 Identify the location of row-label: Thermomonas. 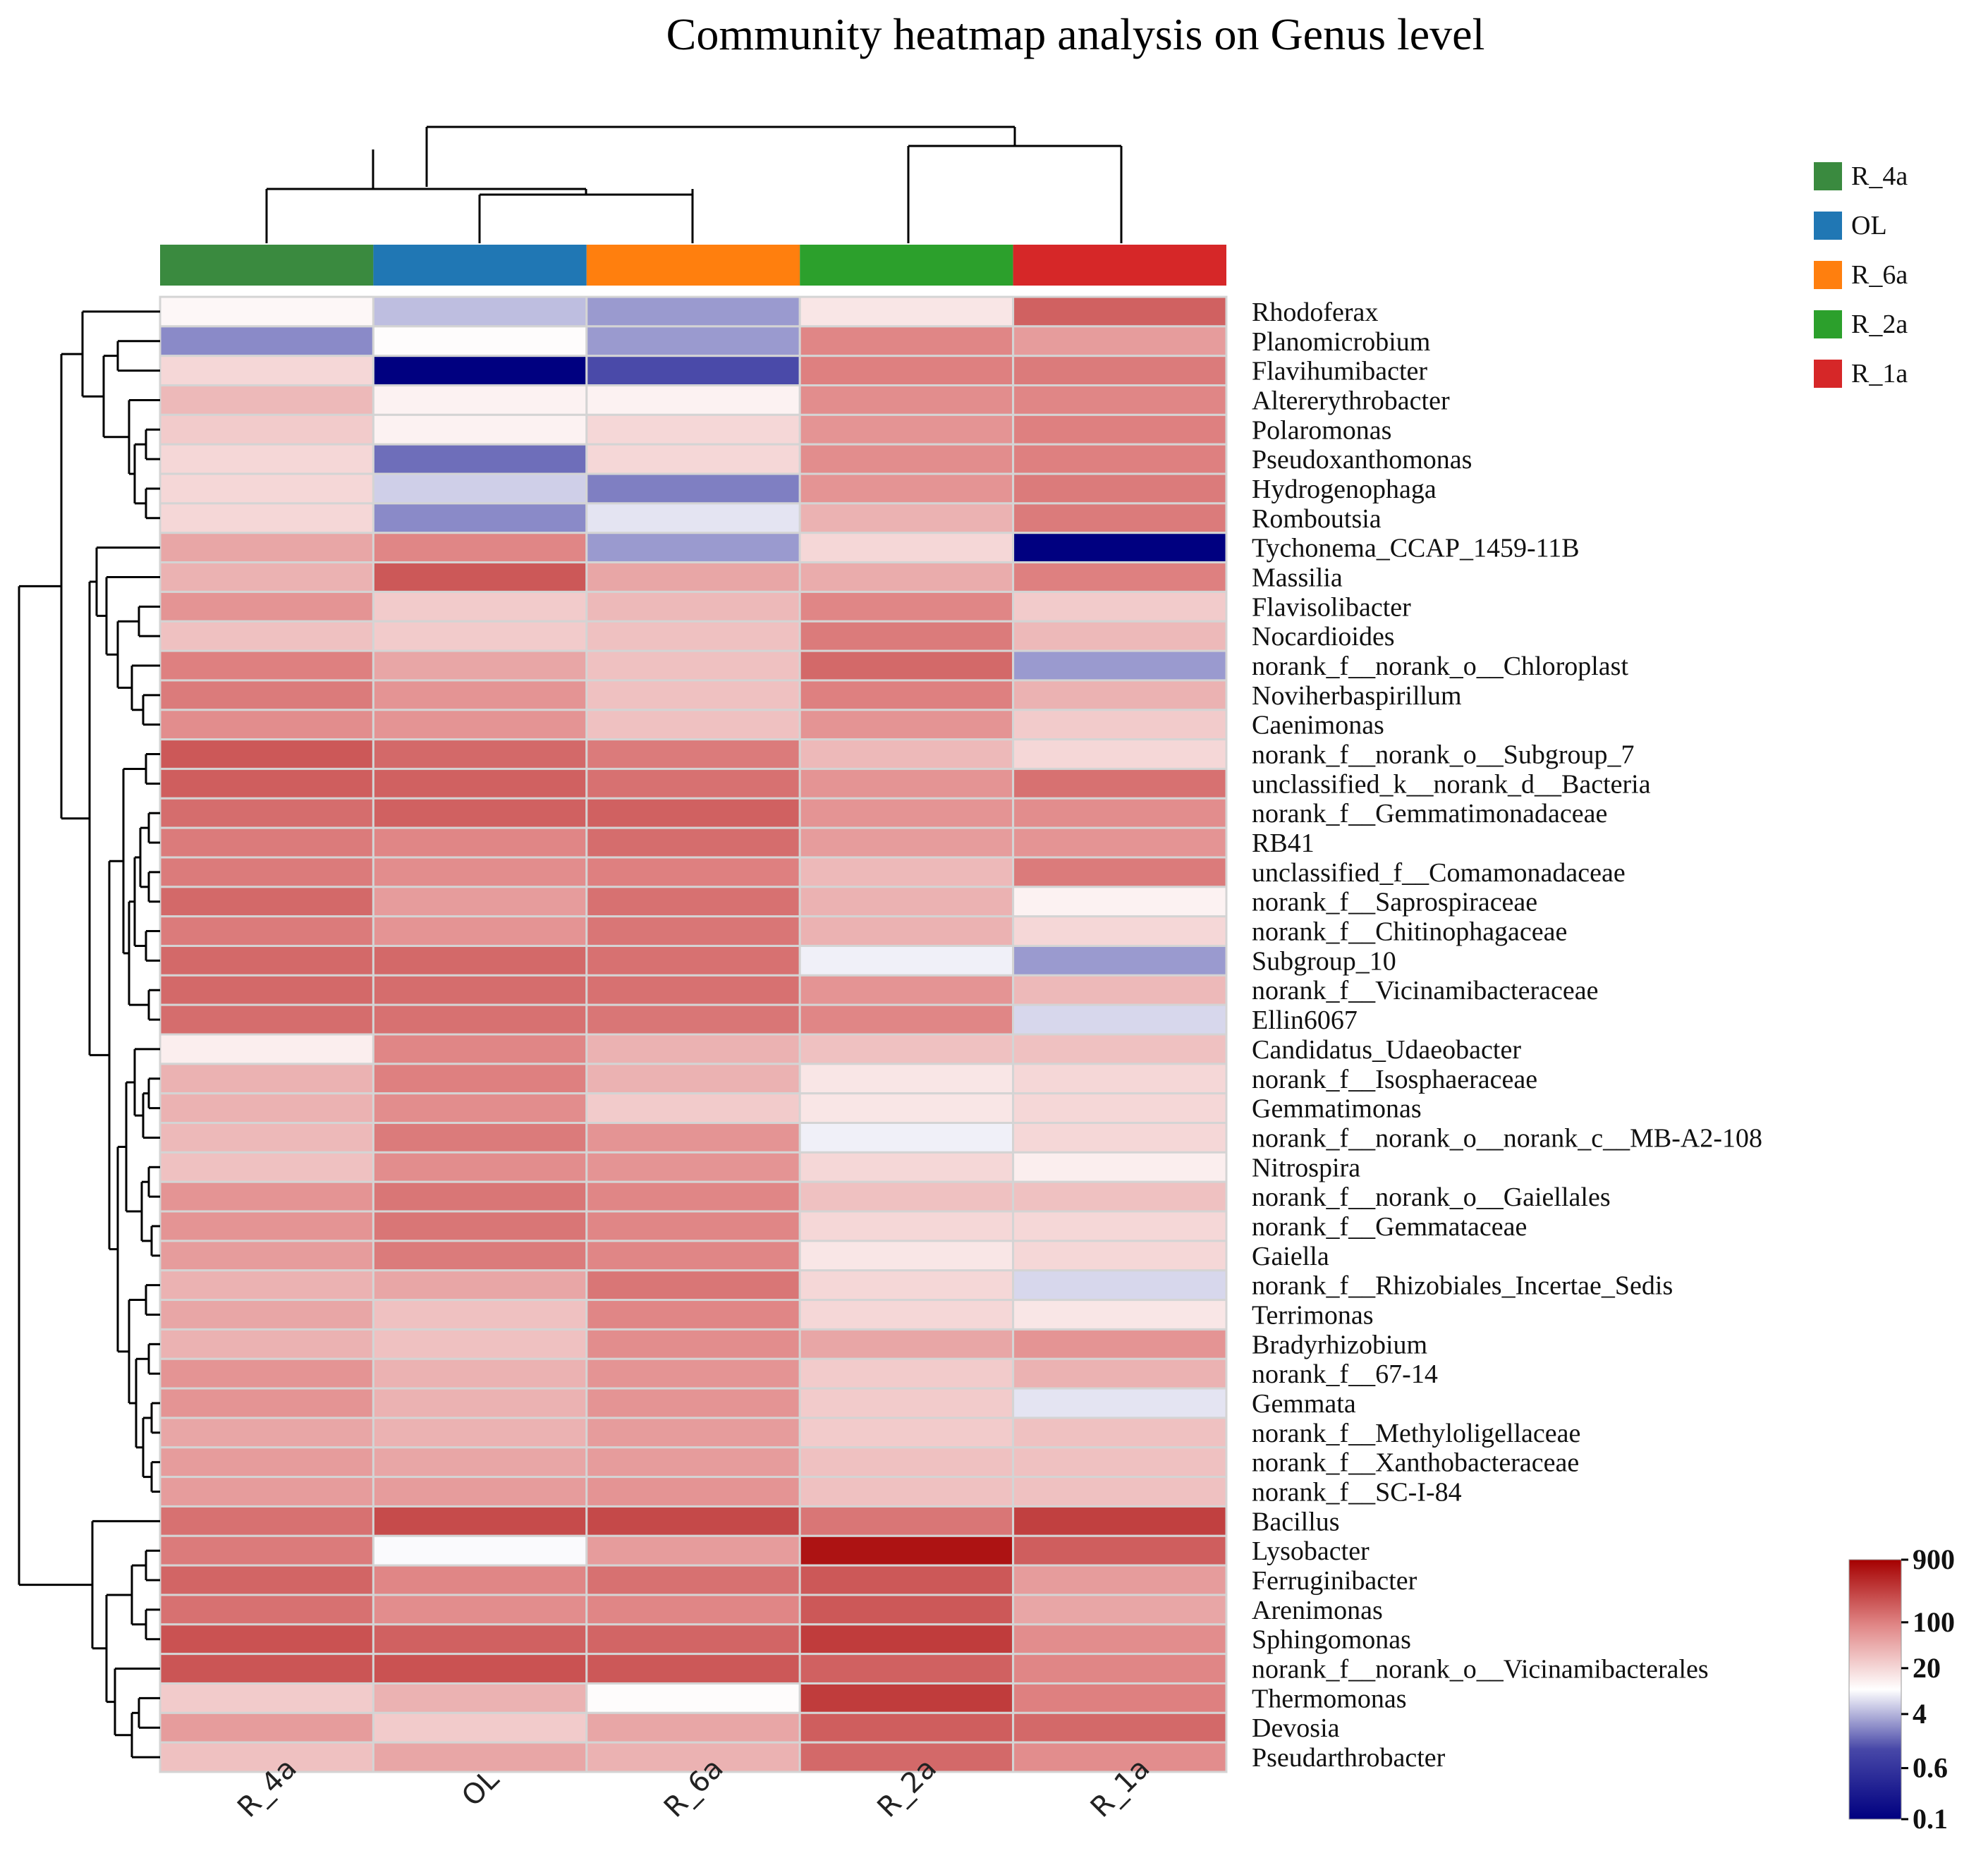
(1329, 1698).